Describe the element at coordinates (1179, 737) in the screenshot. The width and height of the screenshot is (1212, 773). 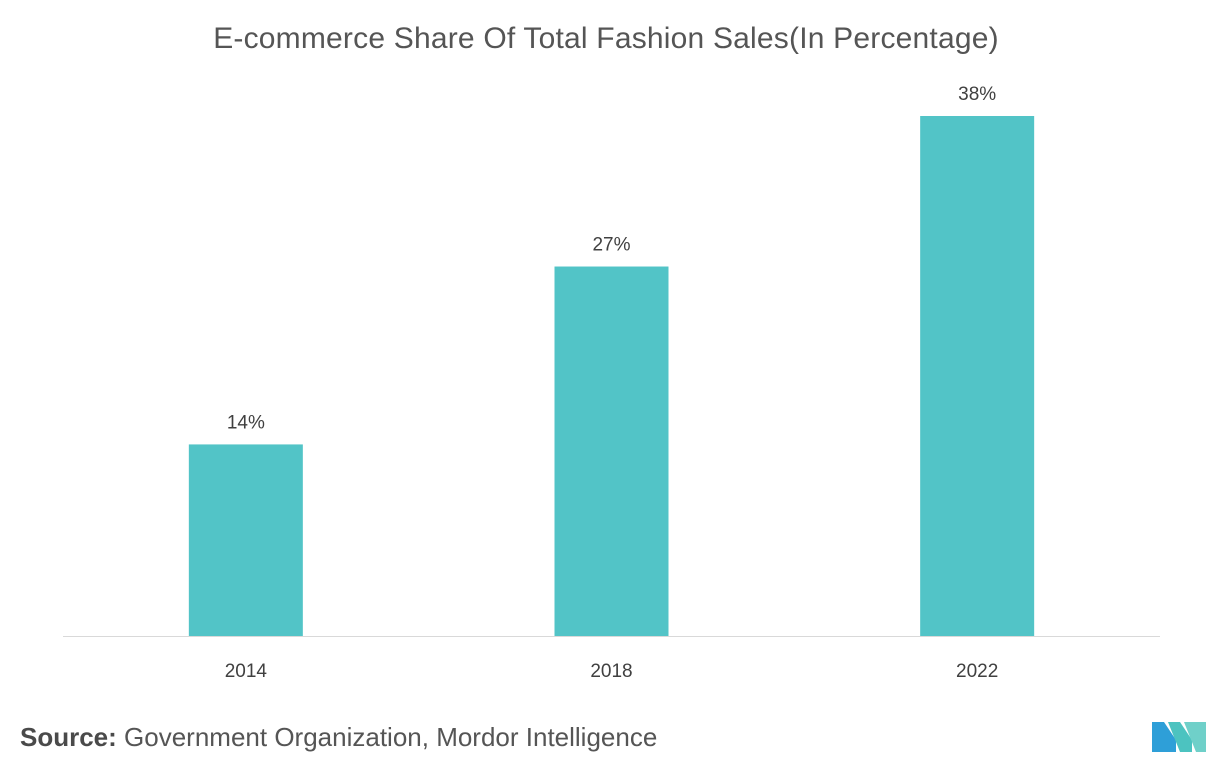
I see `mordor-intelligence-logo-icon` at that location.